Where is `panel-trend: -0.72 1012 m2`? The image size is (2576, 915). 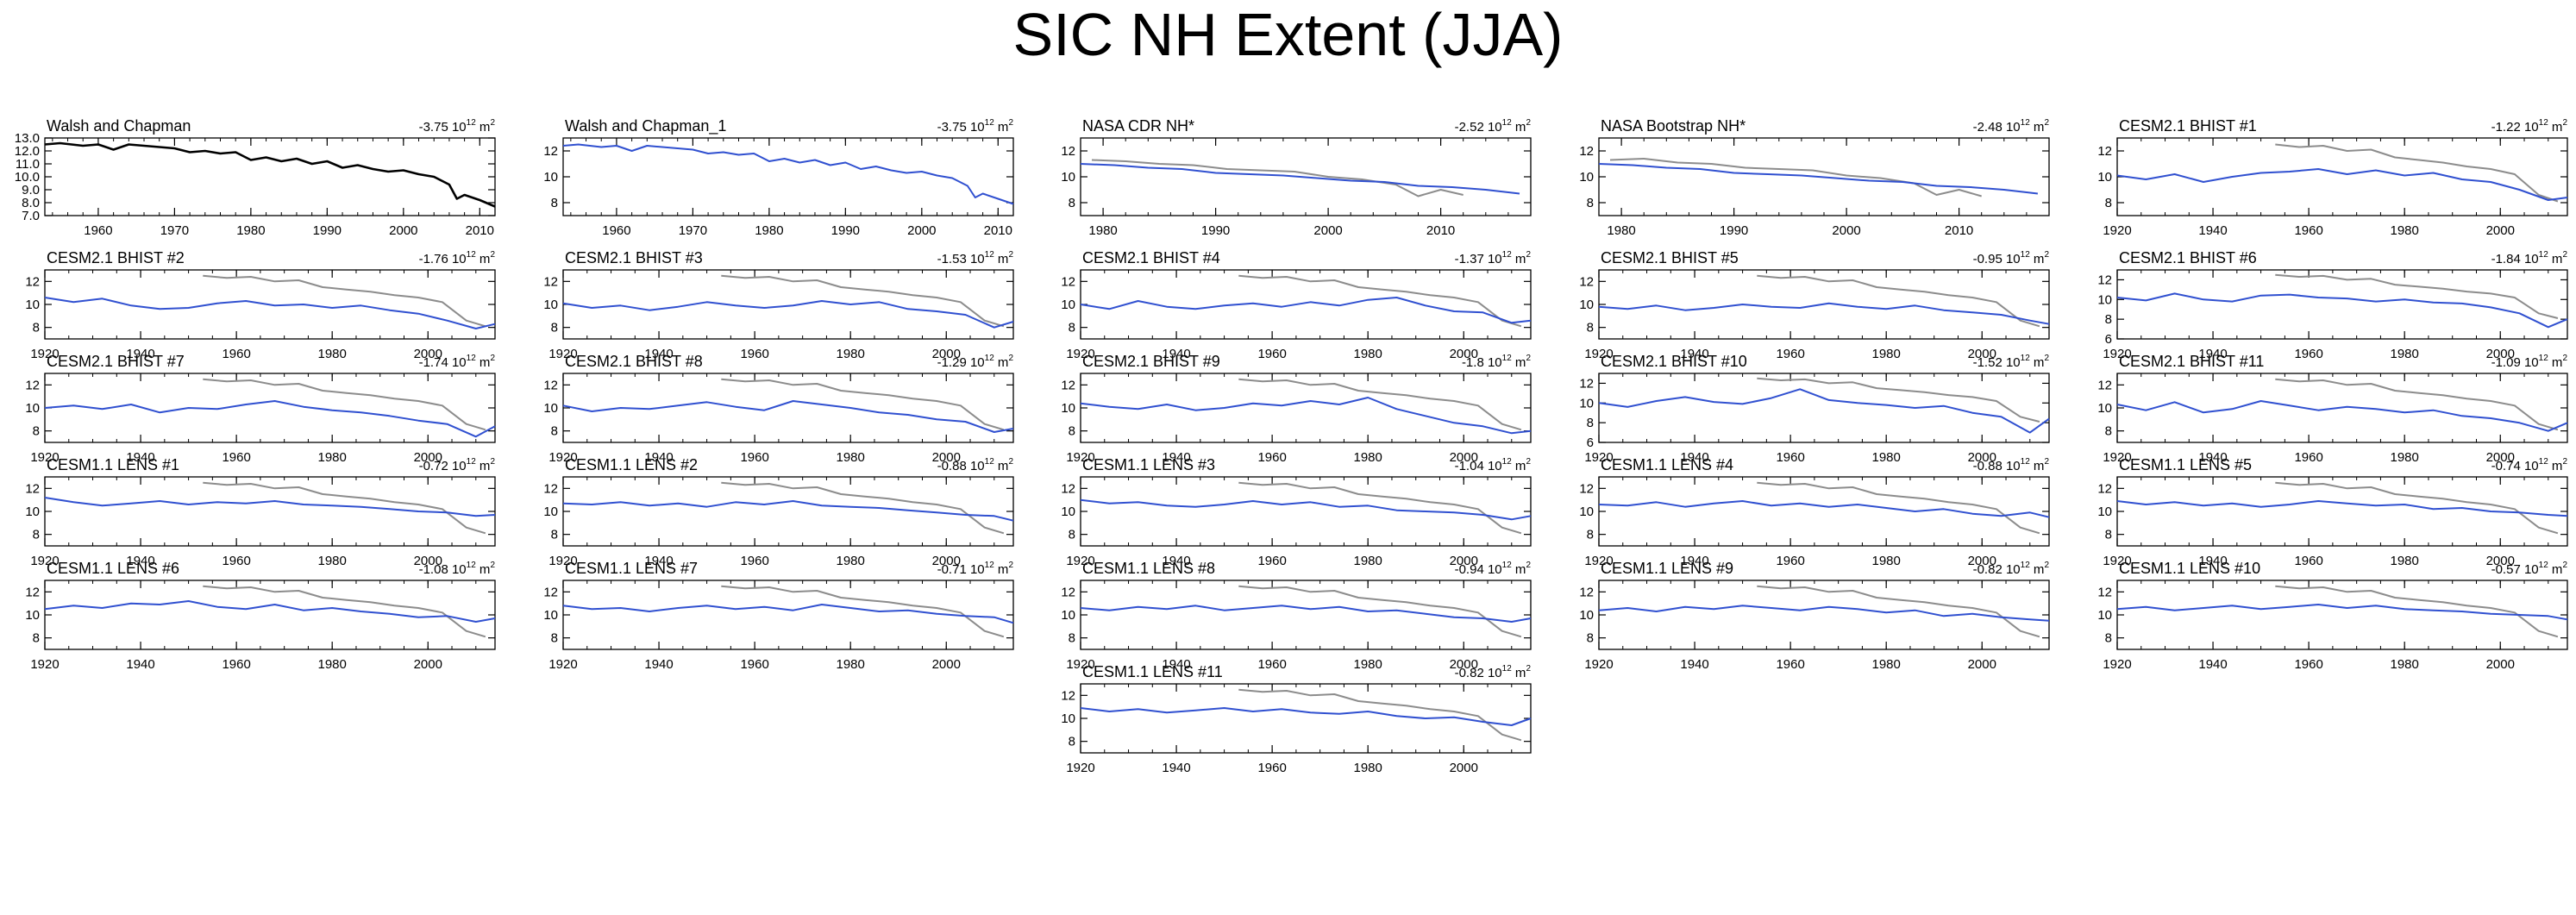 panel-trend: -0.72 1012 m2 is located at coordinates (457, 465).